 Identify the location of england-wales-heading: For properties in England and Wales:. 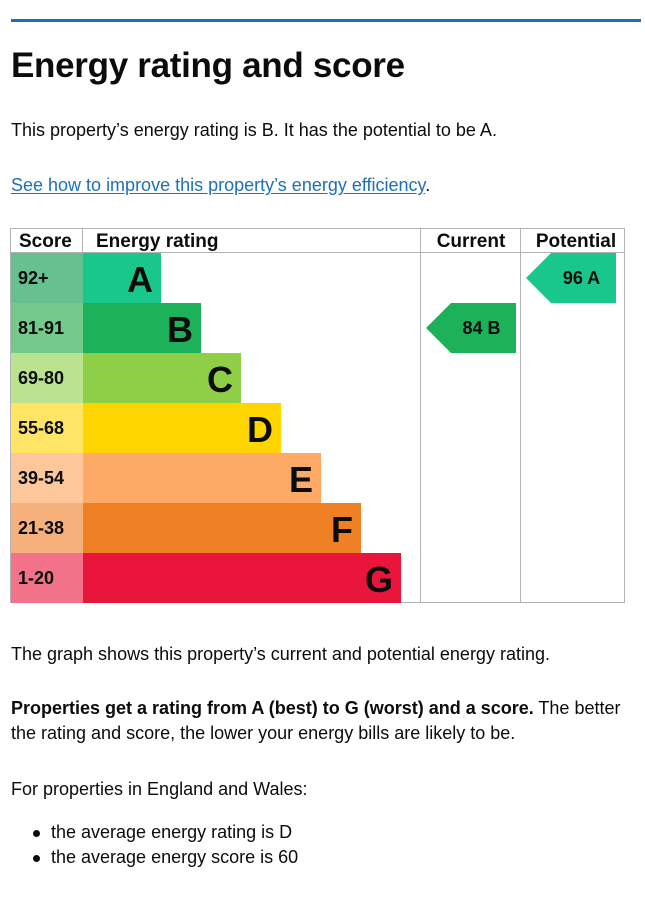
(159, 789).